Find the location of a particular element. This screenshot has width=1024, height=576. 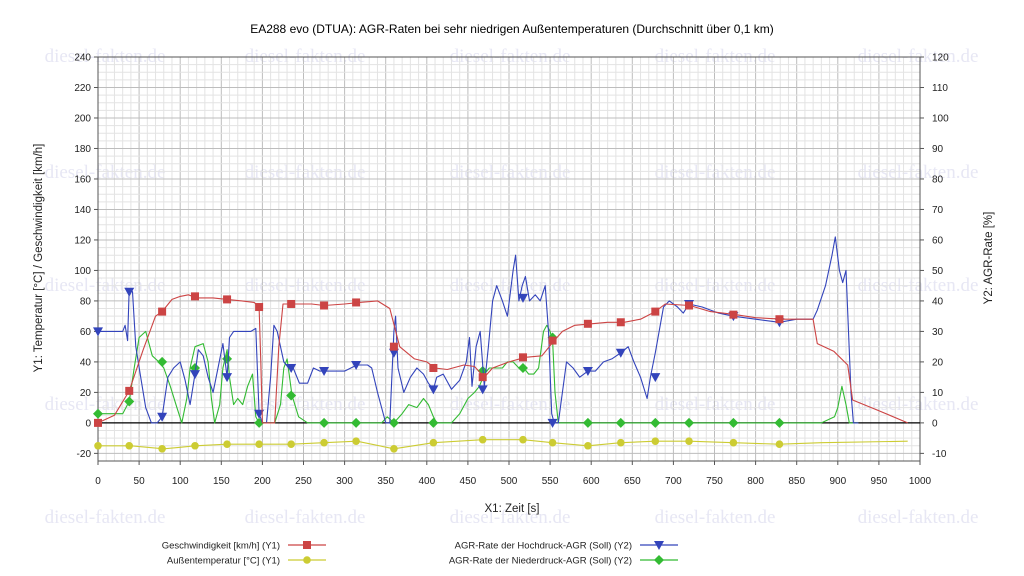

y1-tick-label: 120 is located at coordinates (82, 240).